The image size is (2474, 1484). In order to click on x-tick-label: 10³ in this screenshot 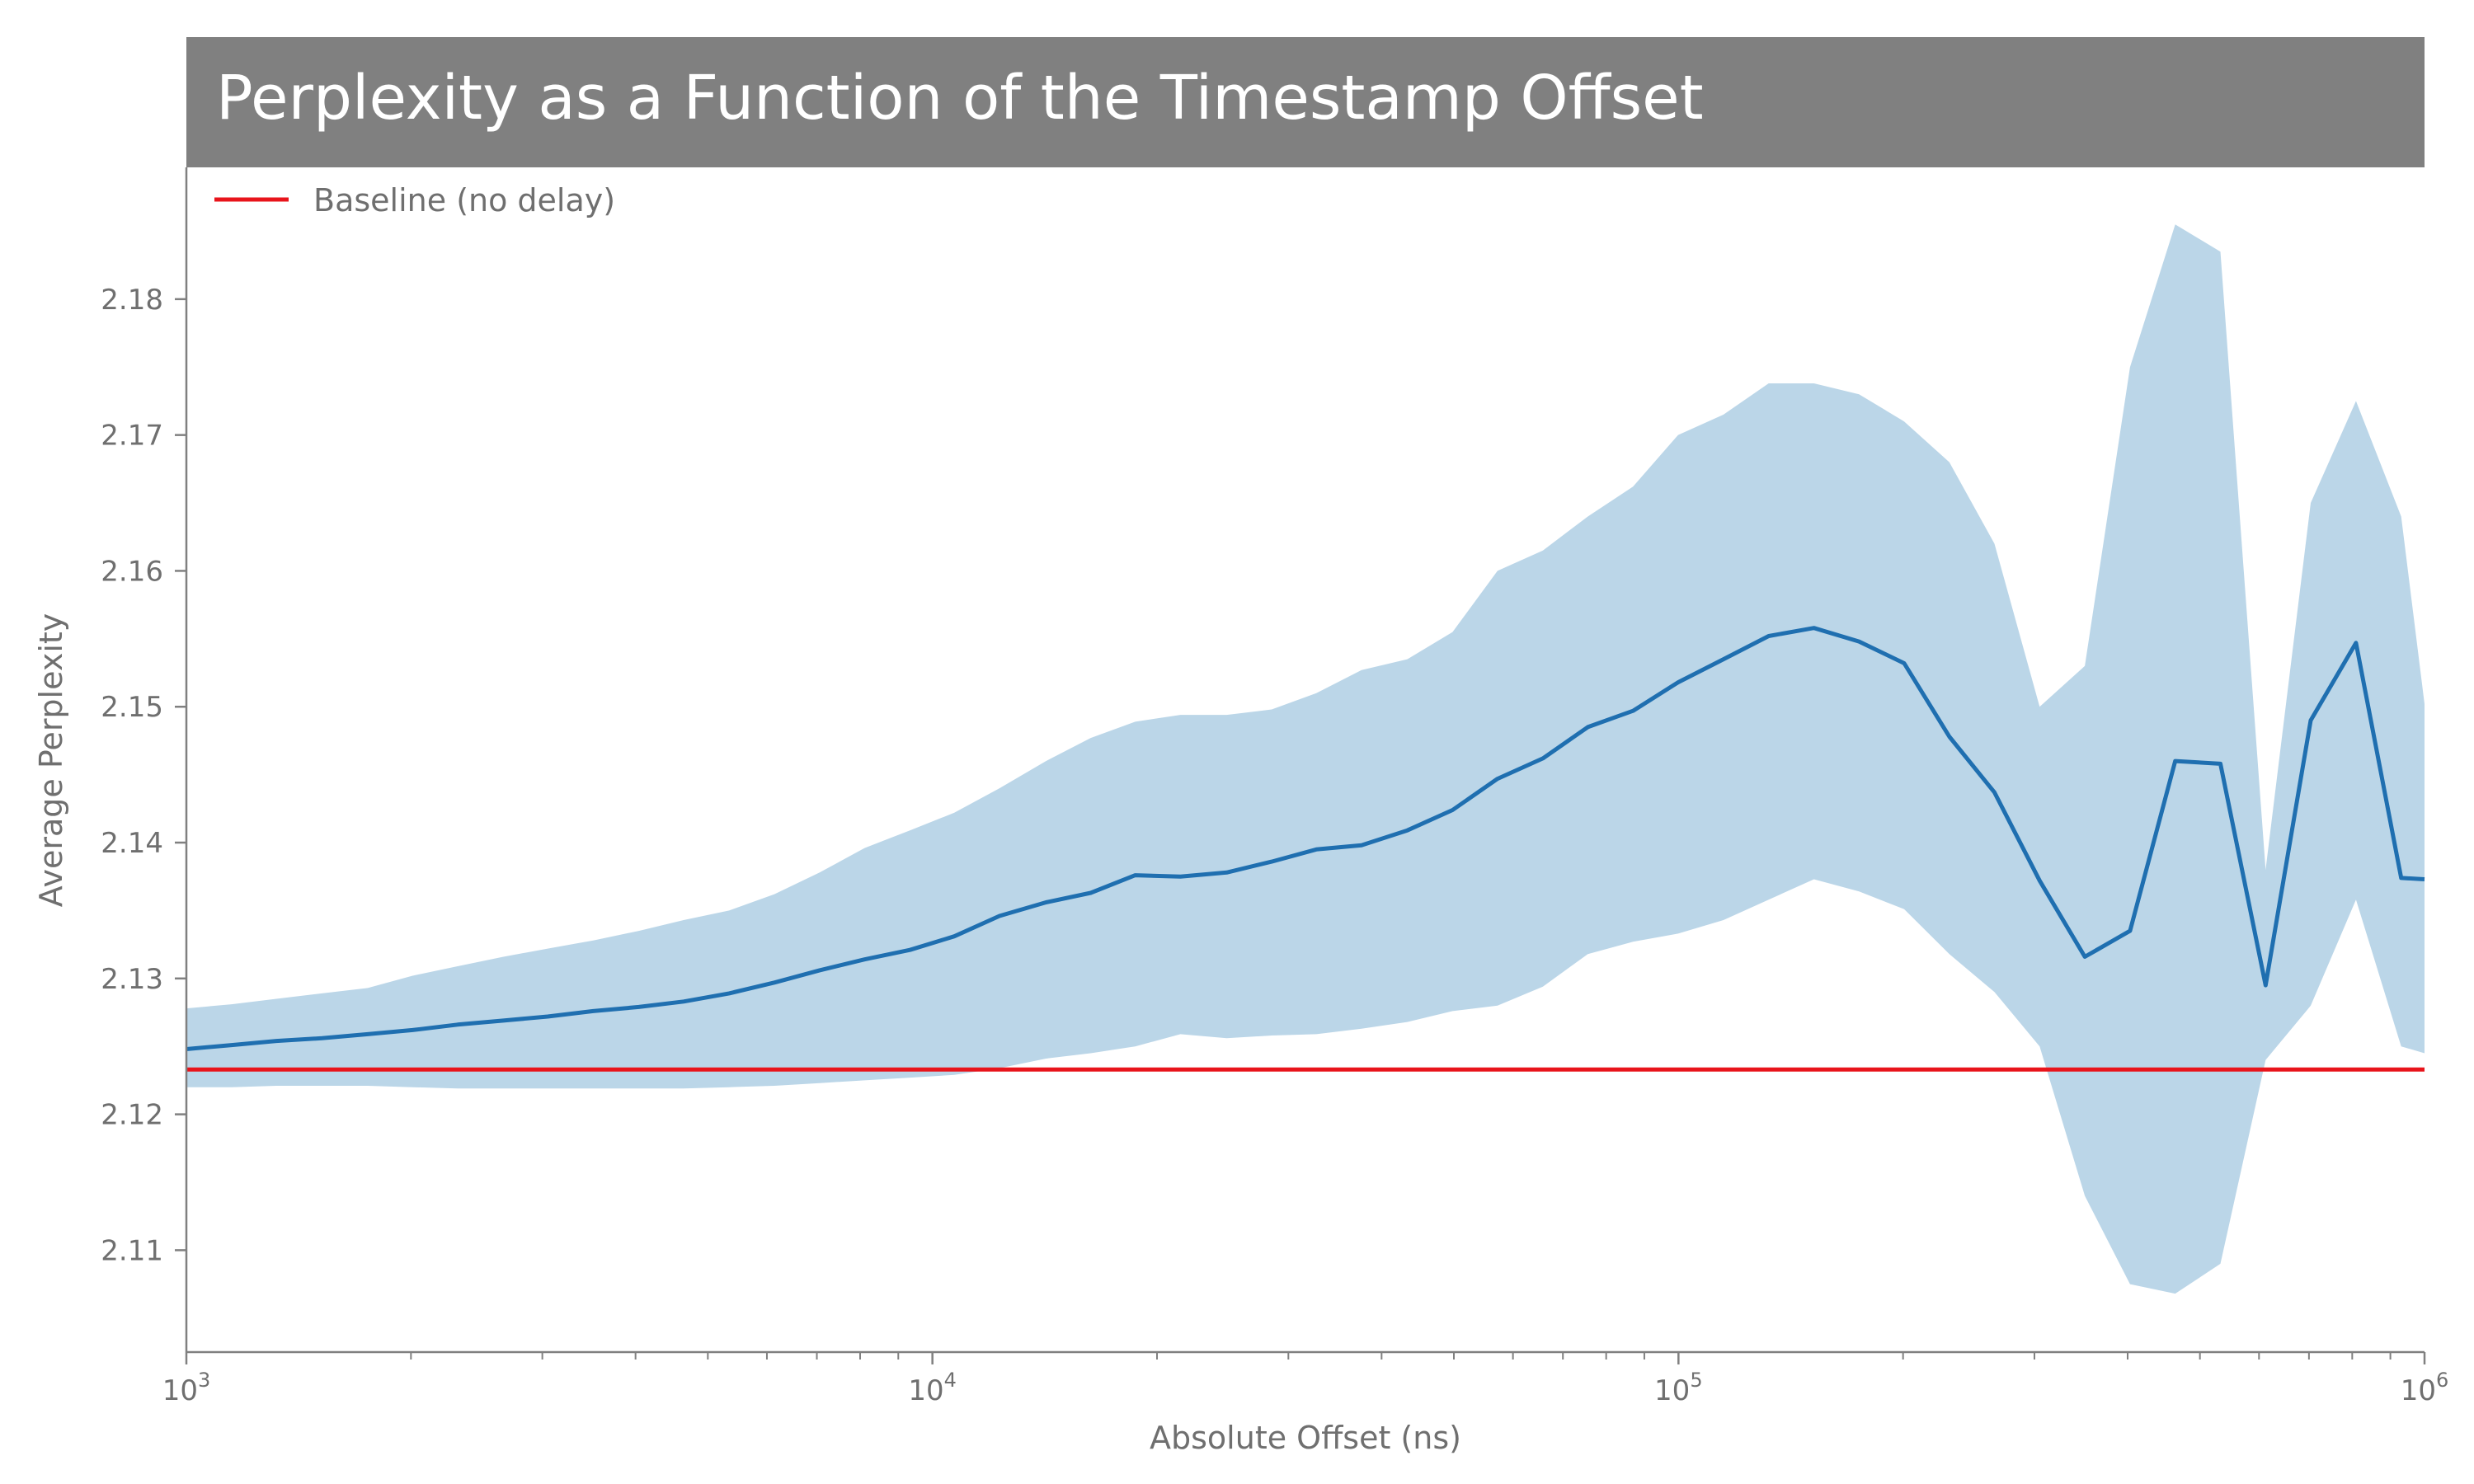, I will do `click(186, 1388)`.